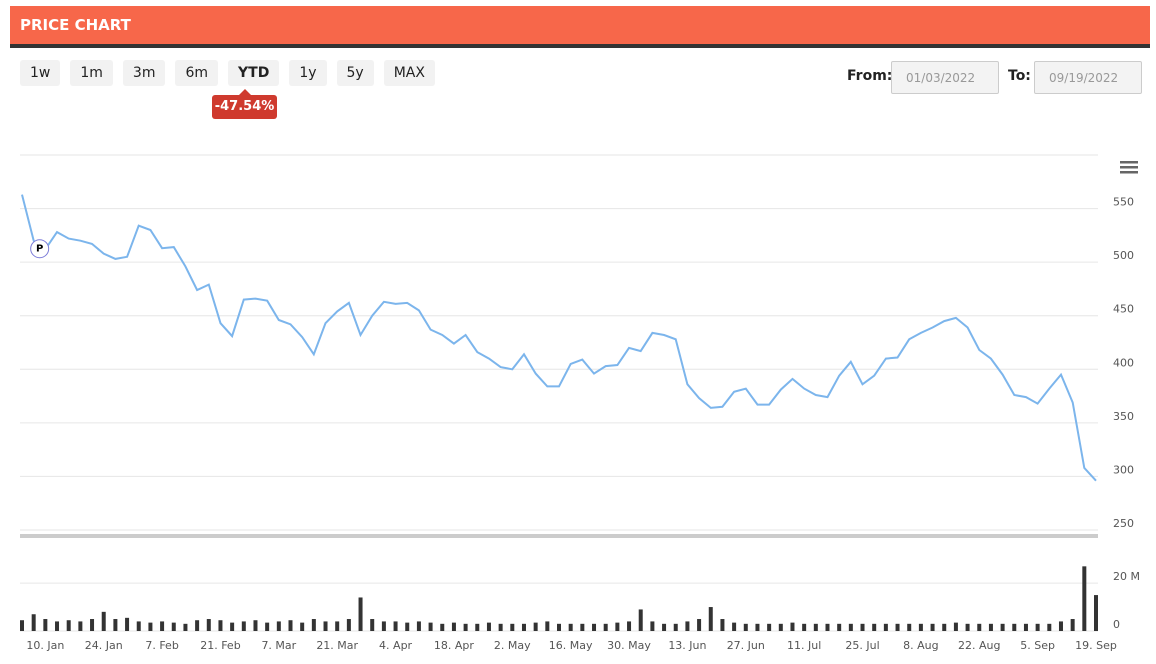  I want to click on range-button: 1m, so click(91, 73).